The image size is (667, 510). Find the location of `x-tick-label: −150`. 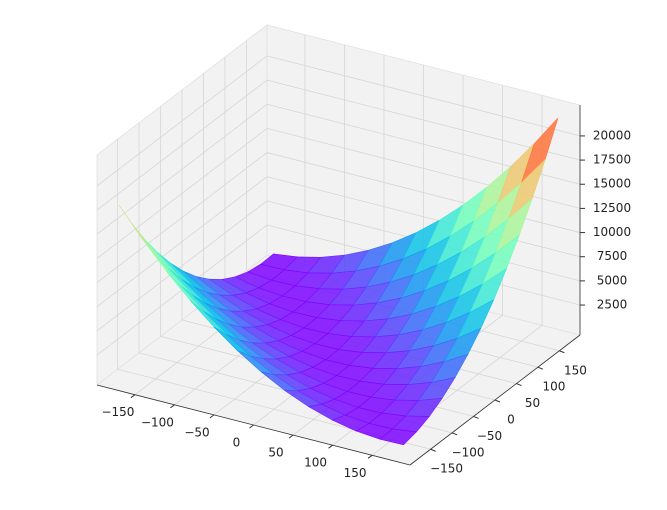

x-tick-label: −150 is located at coordinates (117, 412).